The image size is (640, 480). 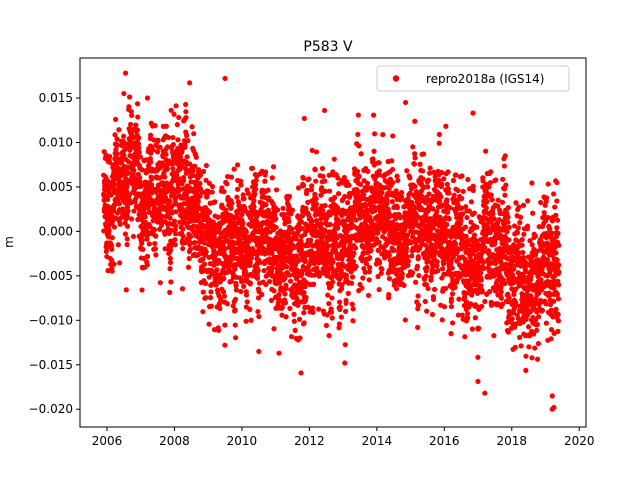 I want to click on legend-marker, so click(x=396, y=78).